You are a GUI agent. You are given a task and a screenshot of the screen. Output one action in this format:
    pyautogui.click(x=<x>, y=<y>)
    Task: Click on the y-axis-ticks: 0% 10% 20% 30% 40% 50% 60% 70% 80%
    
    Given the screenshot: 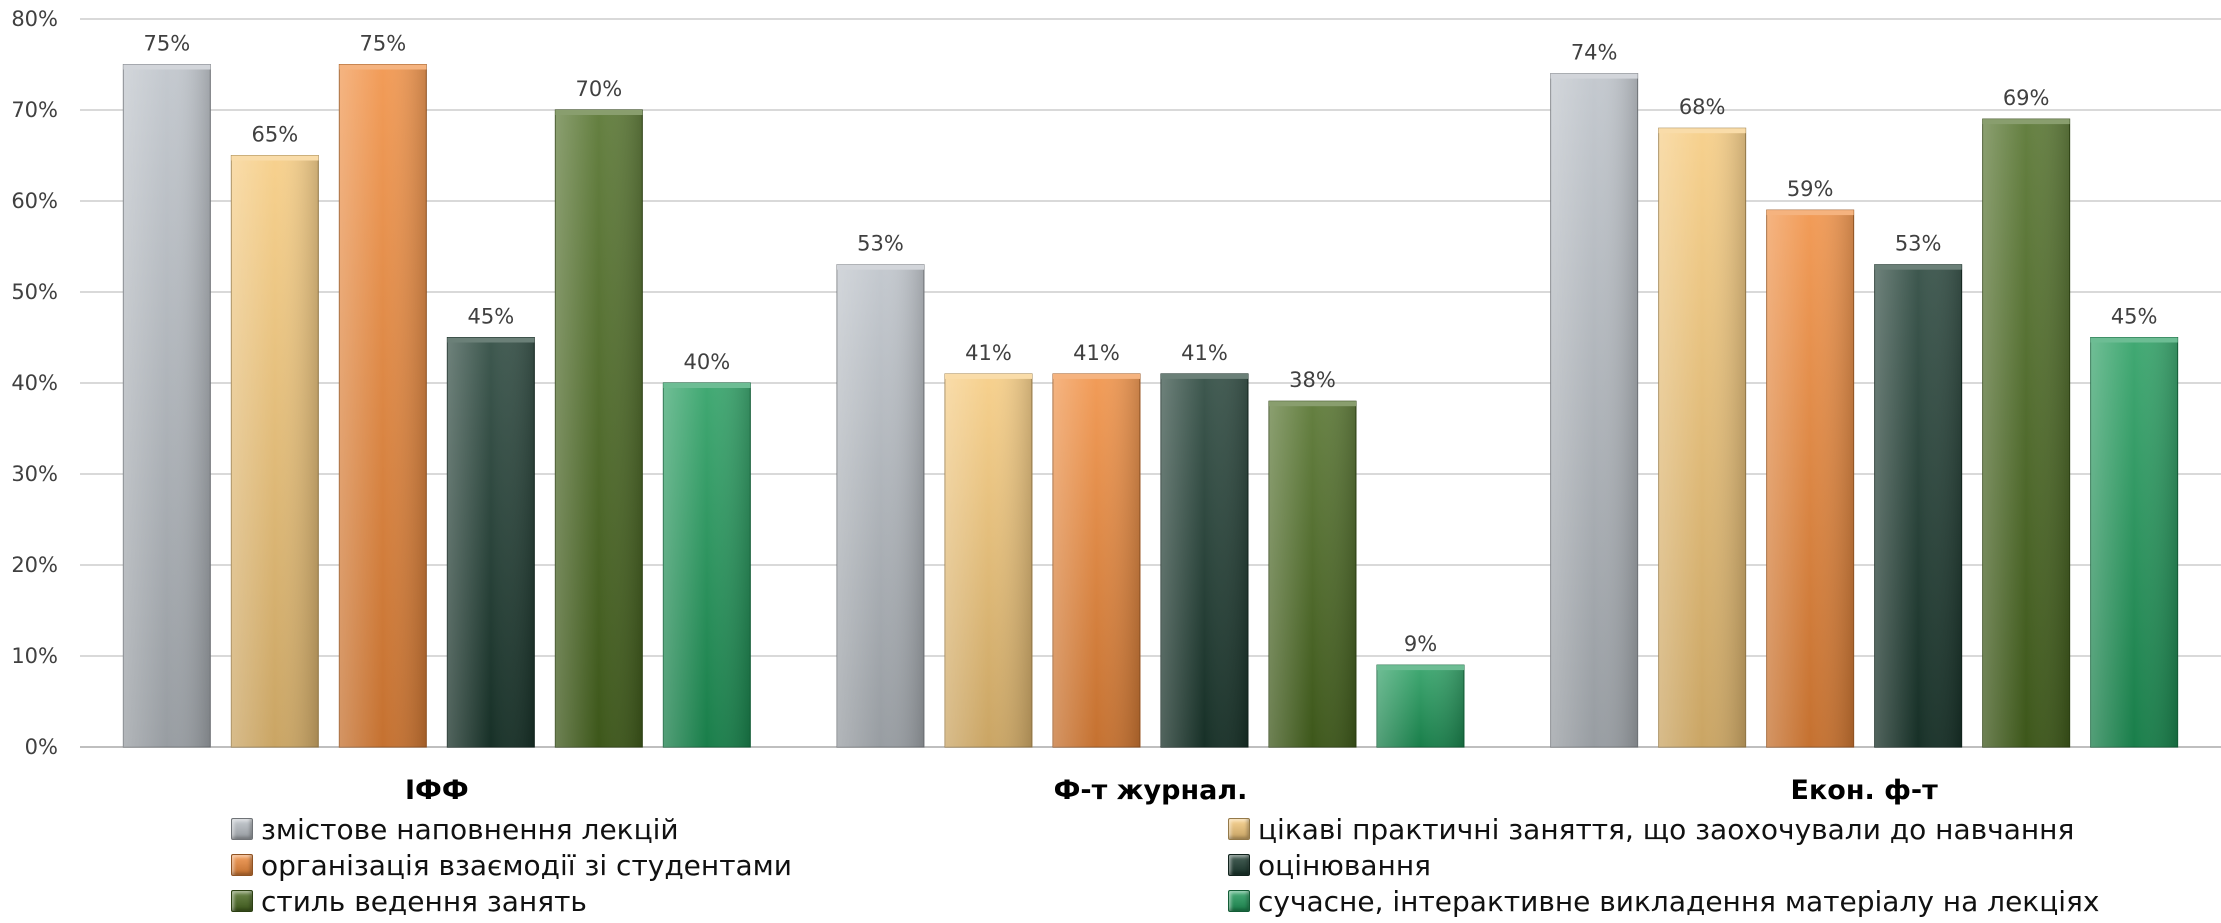 What is the action you would take?
    pyautogui.click(x=34, y=383)
    